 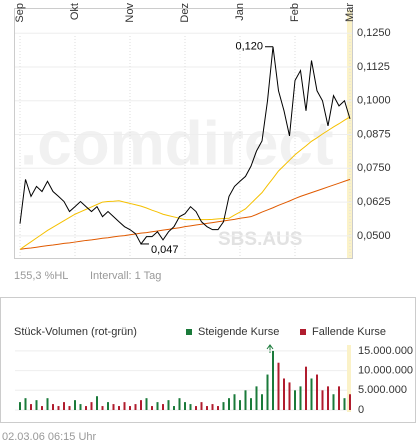 I want to click on x-tick-label: Dez, so click(x=185, y=13).